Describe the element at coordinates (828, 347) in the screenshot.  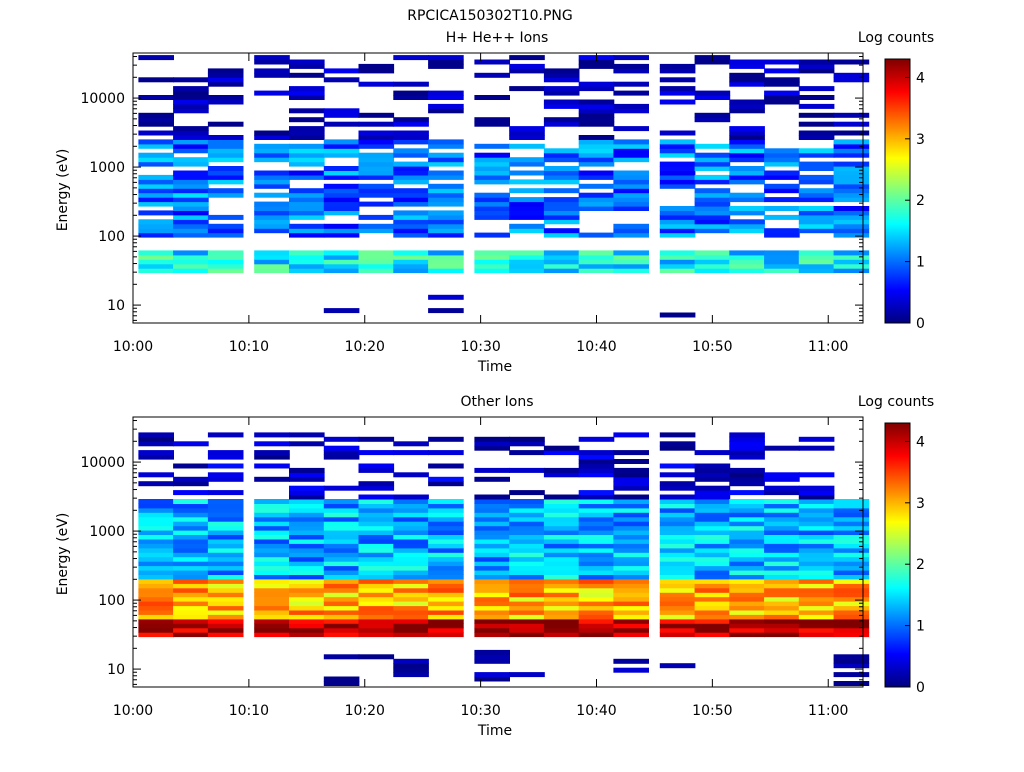
I see `x-tick-label: 11:00` at that location.